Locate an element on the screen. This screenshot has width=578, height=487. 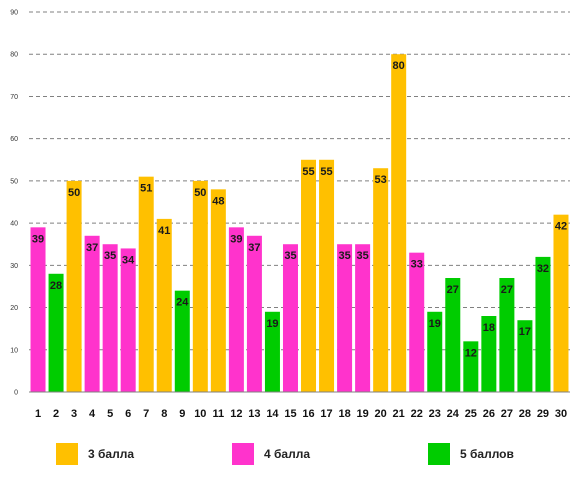
data-label: 24 is located at coordinates (182, 303).